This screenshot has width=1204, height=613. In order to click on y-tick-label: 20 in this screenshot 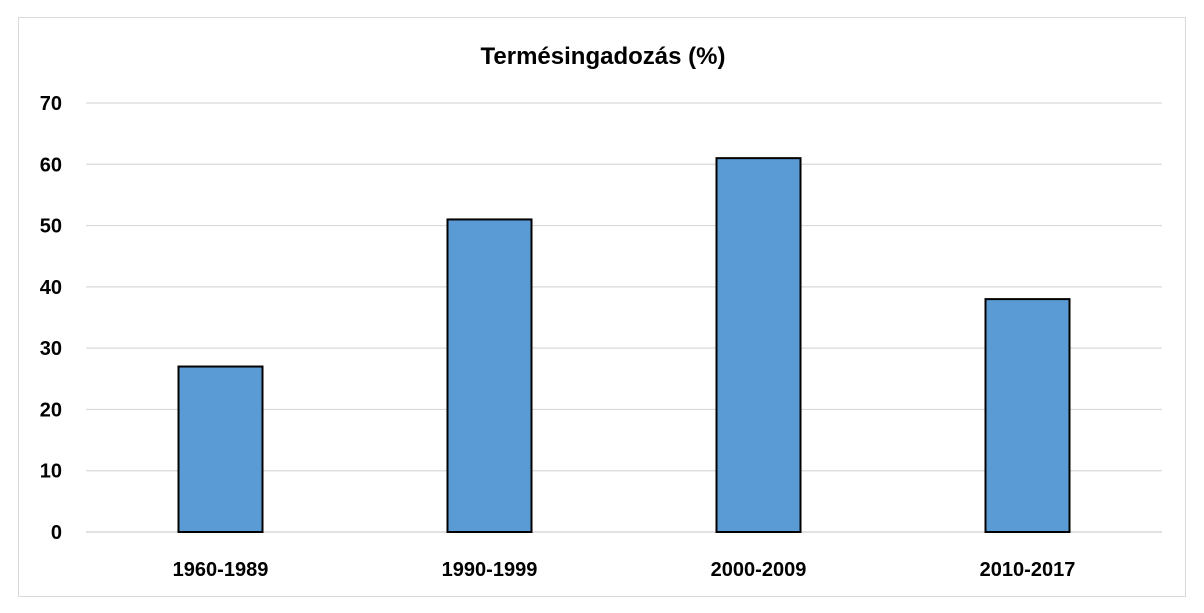, I will do `click(51, 410)`.